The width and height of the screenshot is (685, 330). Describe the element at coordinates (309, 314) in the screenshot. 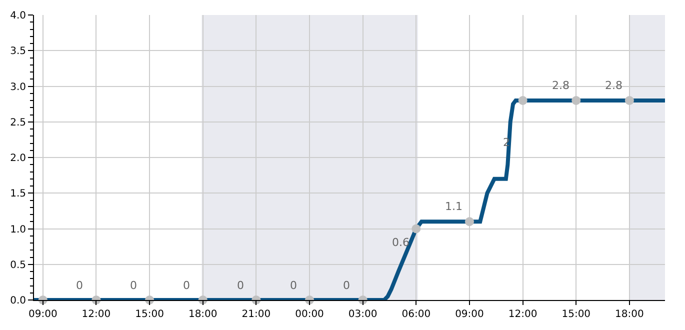

I see `x-tick-label: 00:00` at that location.